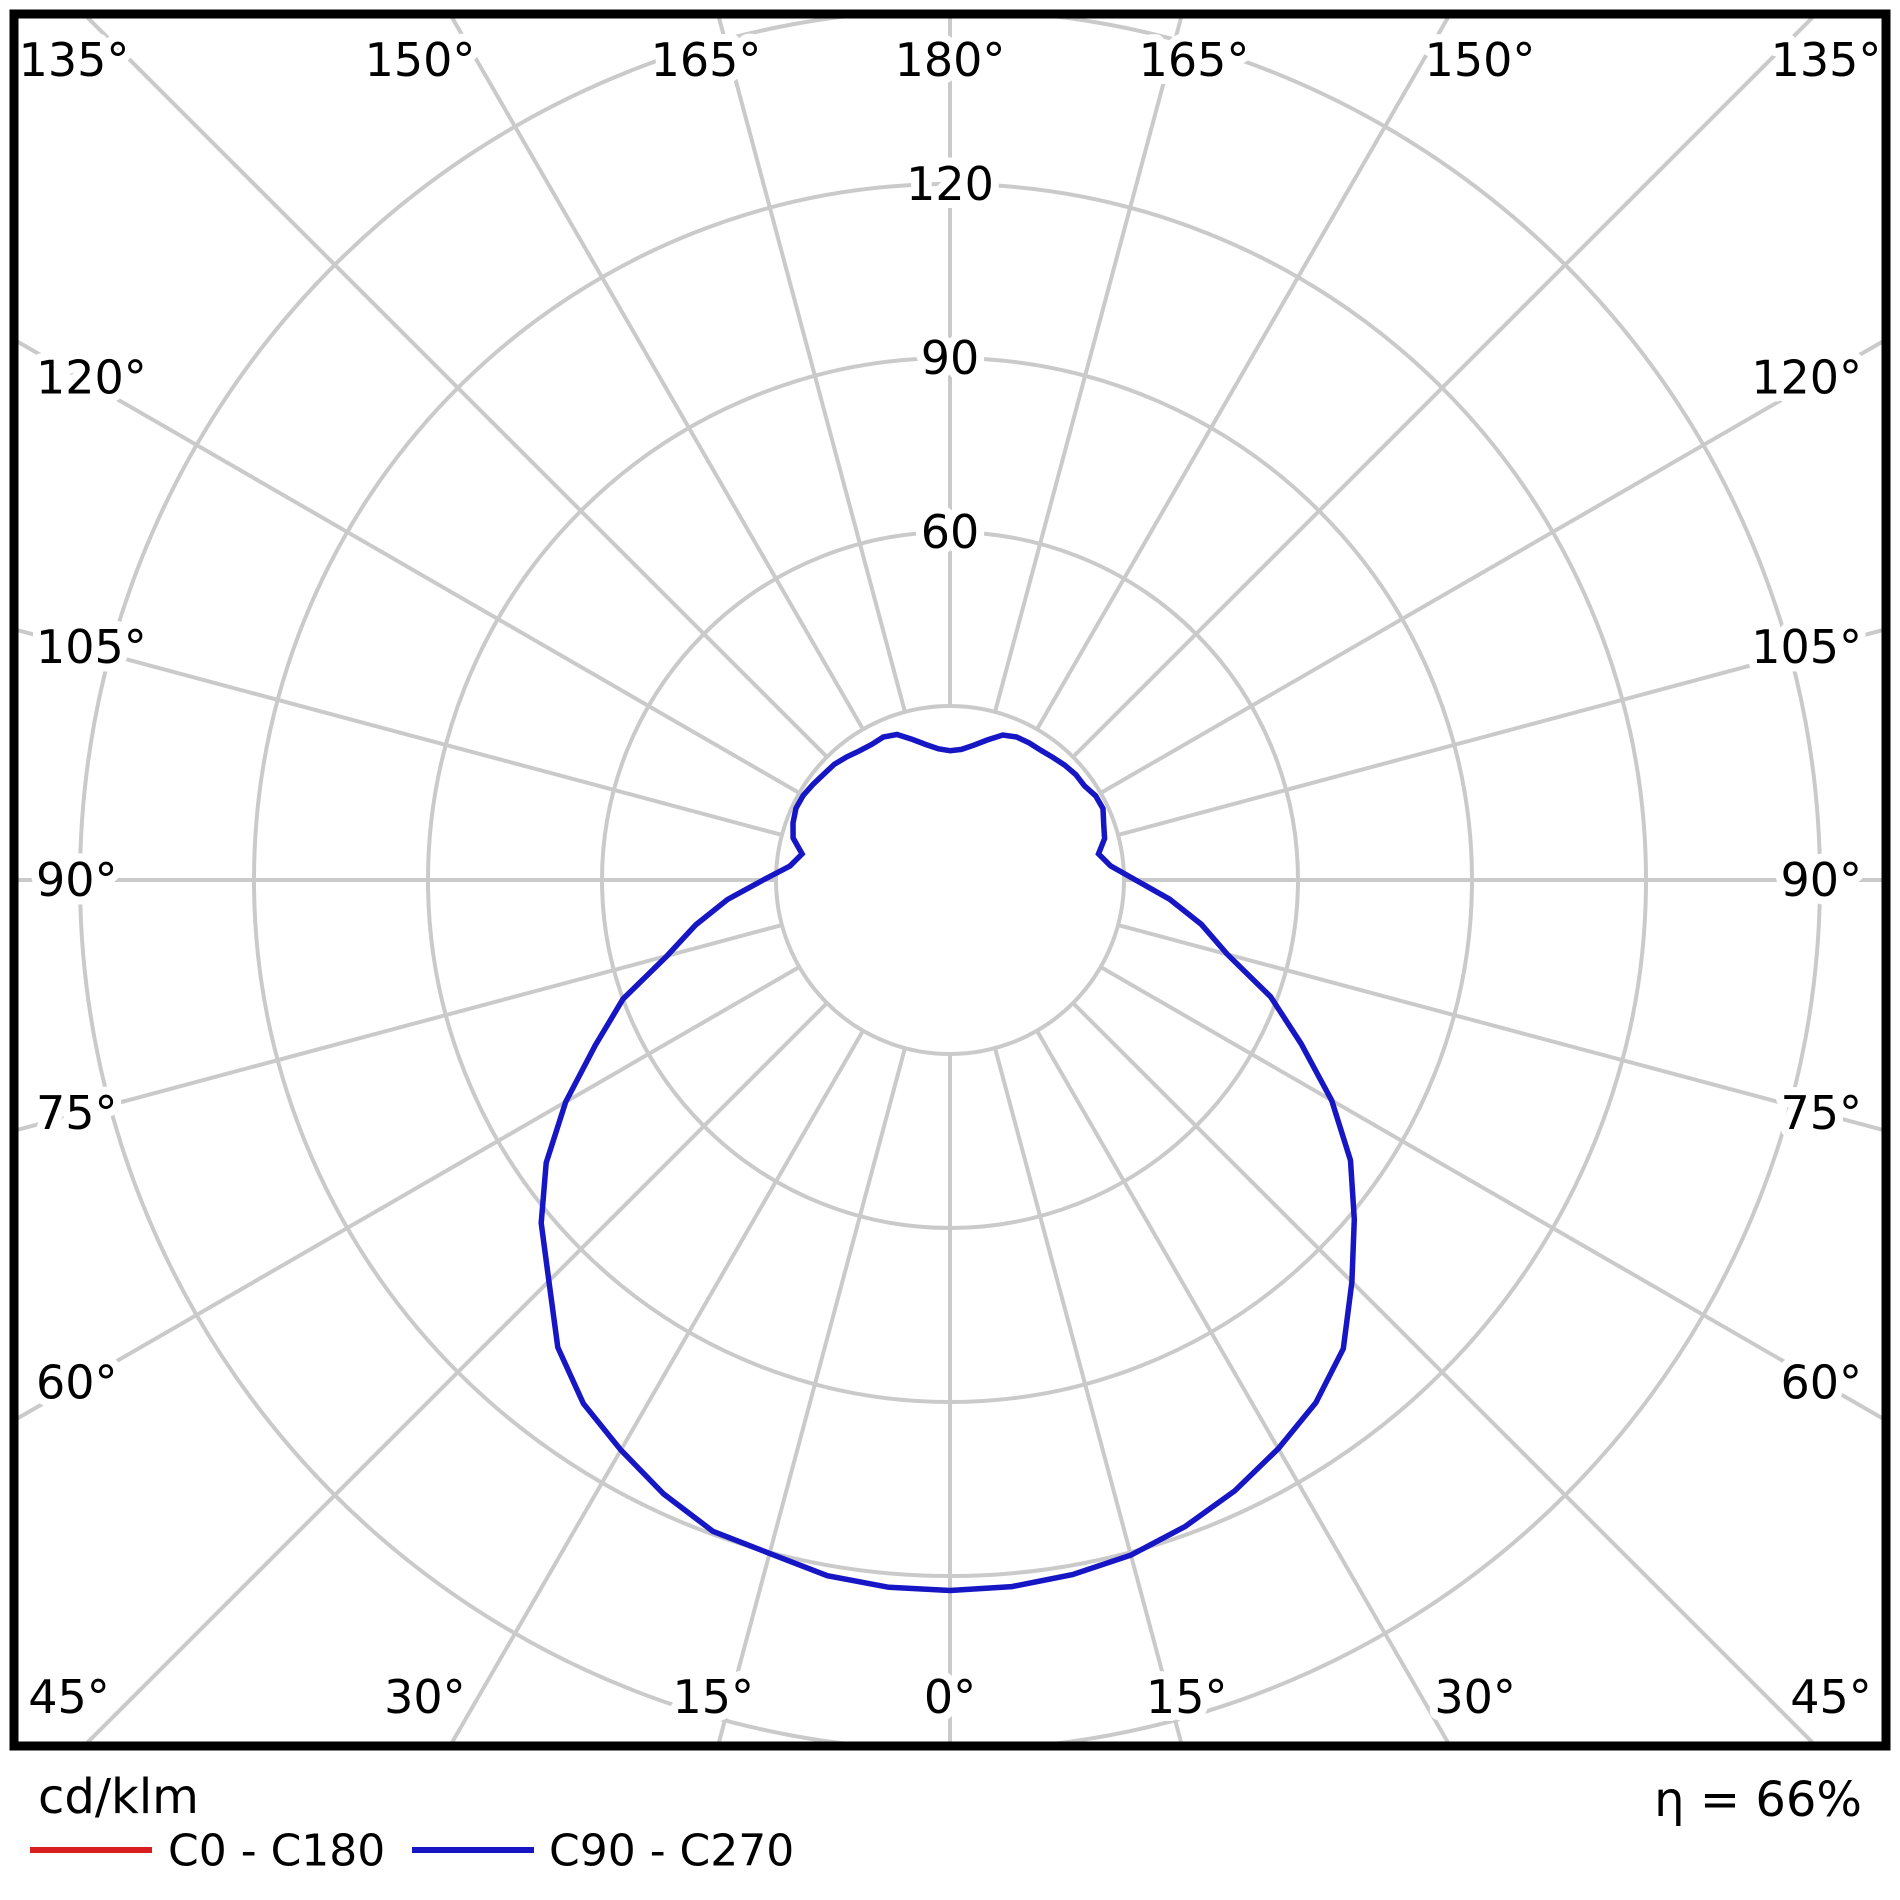  I want to click on angle-label-15-left: 15°, so click(714, 1697).